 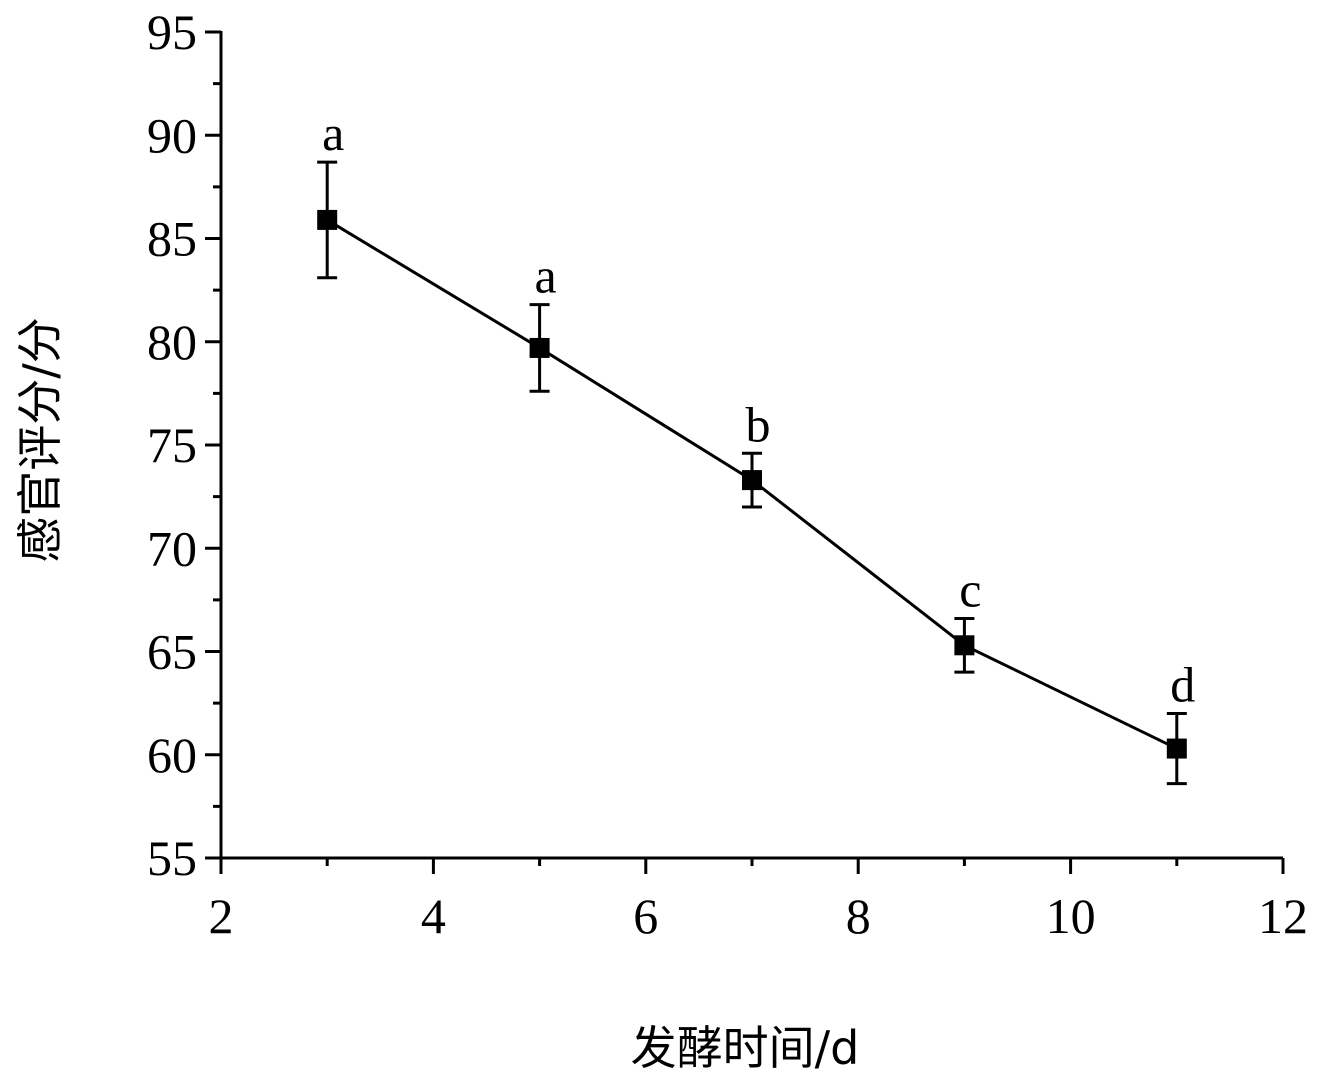 I want to click on y-tick-label: 90, so click(x=172, y=135).